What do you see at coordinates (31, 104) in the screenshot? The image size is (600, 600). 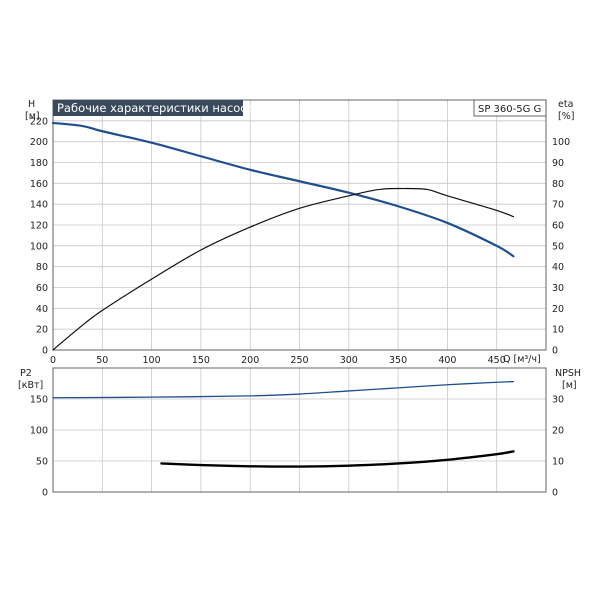 I see `h-axis-label: H` at bounding box center [31, 104].